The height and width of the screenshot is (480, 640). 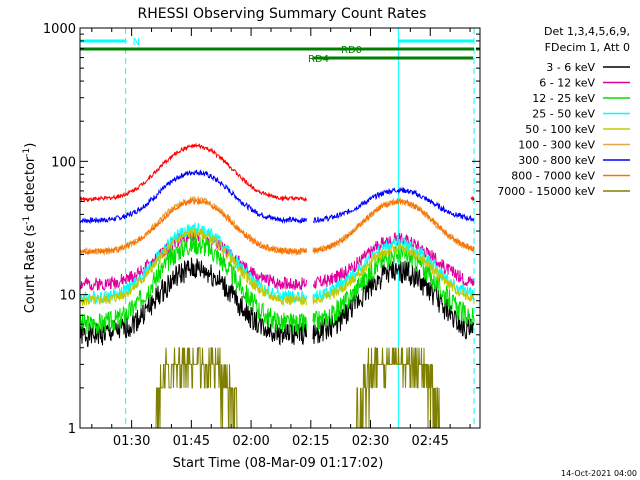 What do you see at coordinates (72, 429) in the screenshot?
I see `y-tick-label: 1` at bounding box center [72, 429].